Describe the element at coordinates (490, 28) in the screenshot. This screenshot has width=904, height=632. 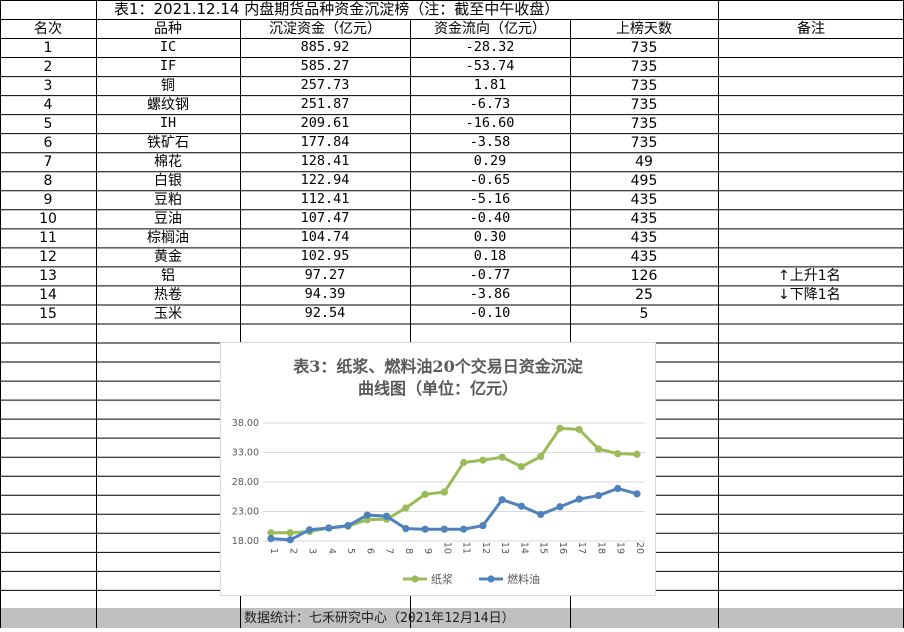
I see `header-flow: 资金流向（亿元）` at that location.